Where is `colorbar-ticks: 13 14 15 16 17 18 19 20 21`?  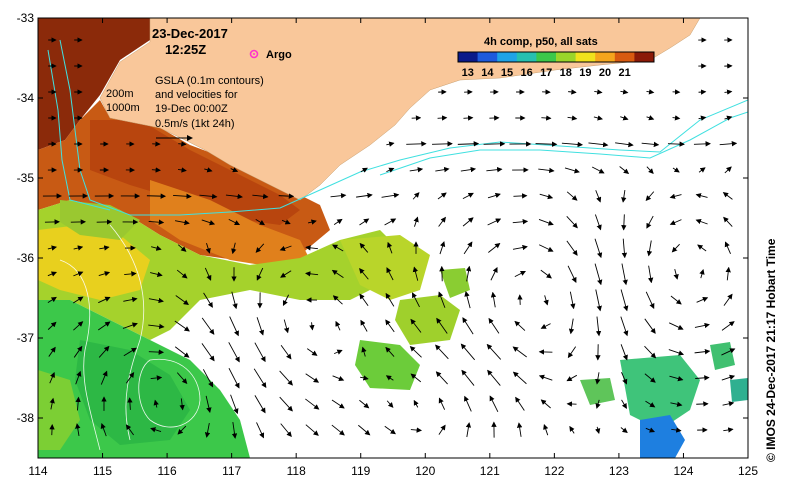 colorbar-ticks: 13 14 15 16 17 18 19 20 21 is located at coordinates (546, 73).